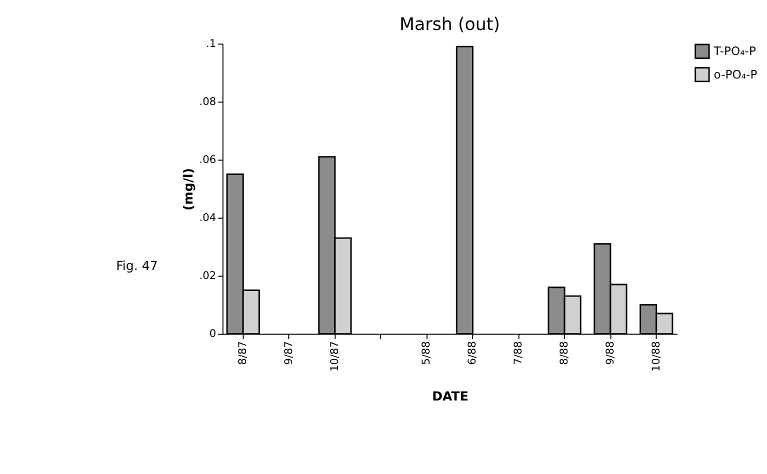 Image resolution: width=767 pixels, height=474 pixels. Describe the element at coordinates (472, 352) in the screenshot. I see `x-tick-label: 6/88` at that location.